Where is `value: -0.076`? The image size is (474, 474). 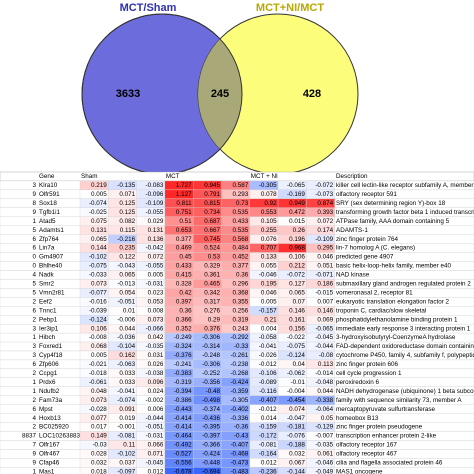
value: -0.076 is located at coordinates (296, 436).